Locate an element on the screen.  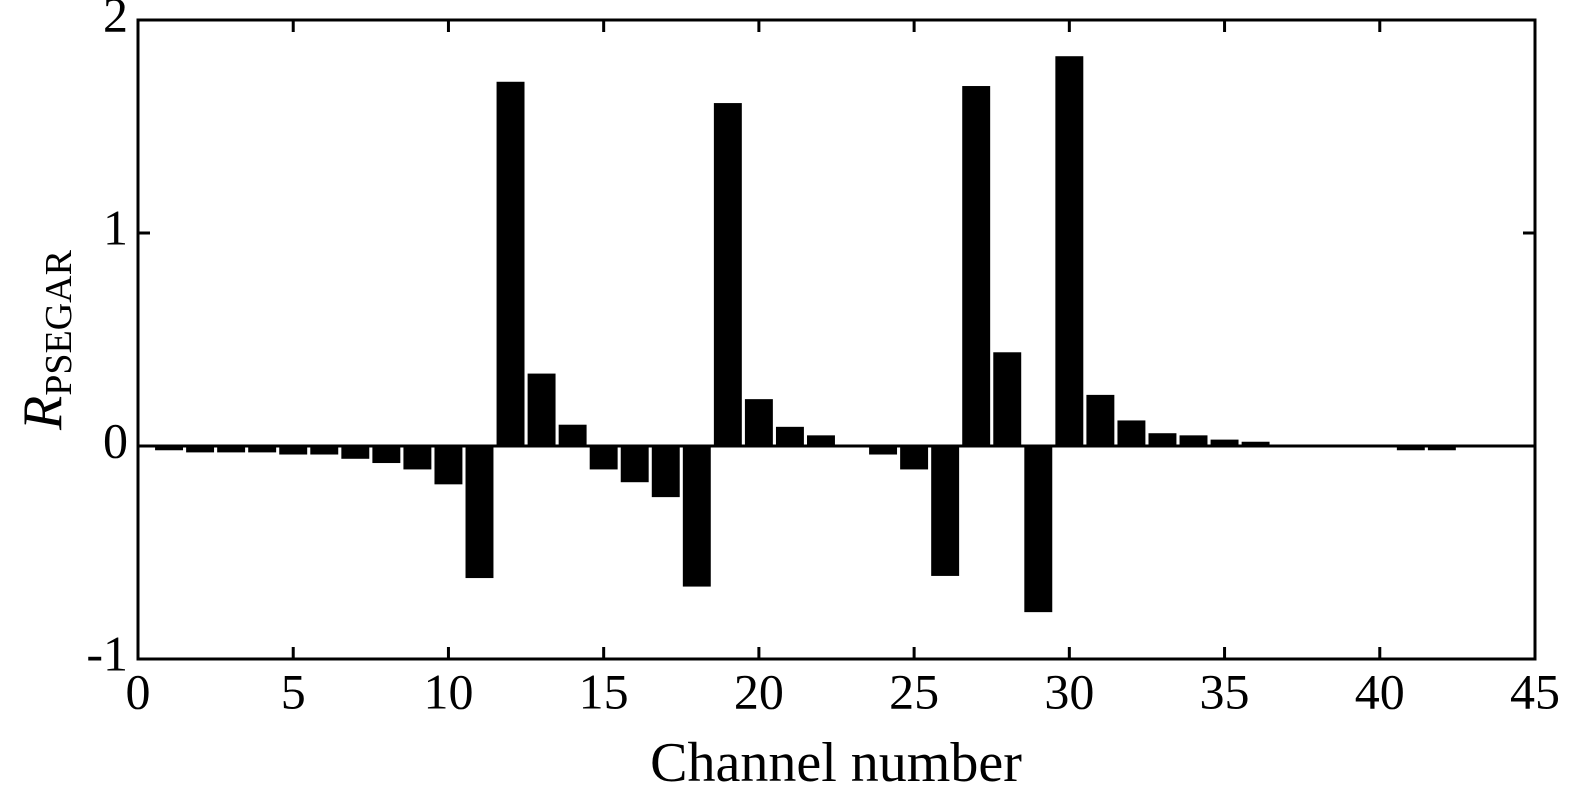
y-axis-label-main: R is located at coordinates (43, 413).